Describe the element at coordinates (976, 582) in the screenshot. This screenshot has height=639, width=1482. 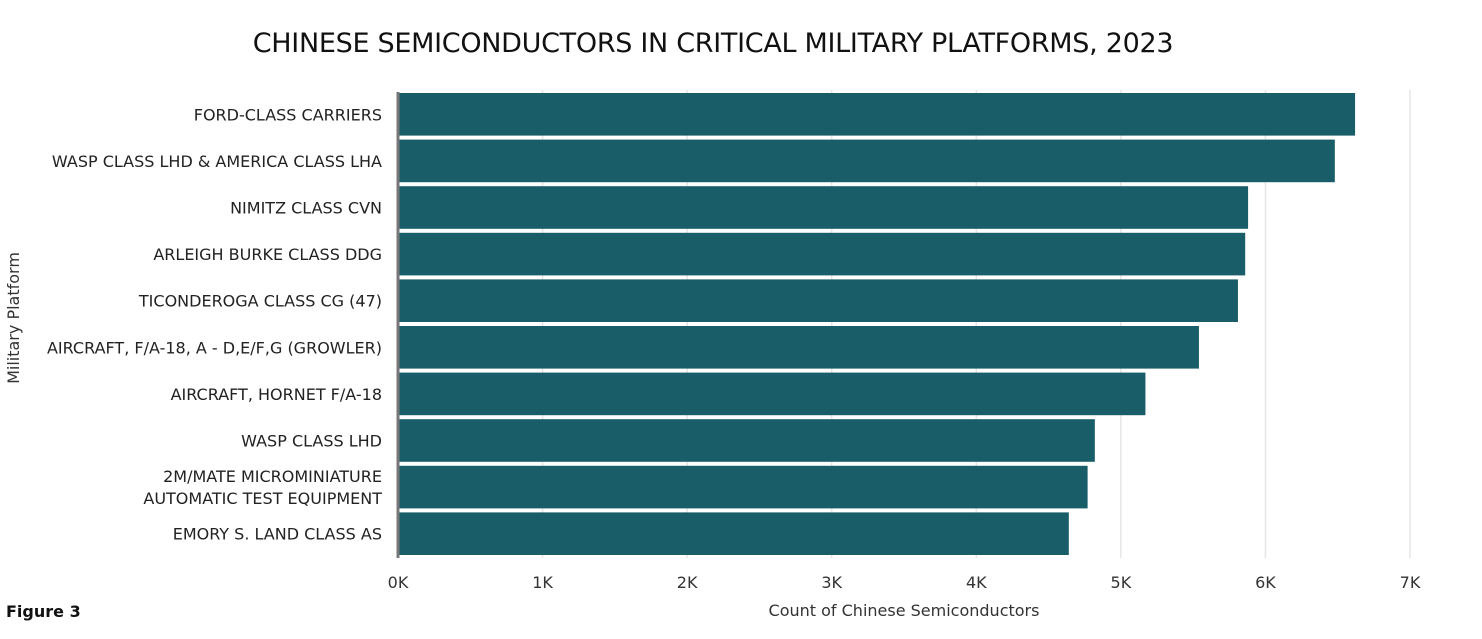
I see `x-tick-label: 4K` at that location.